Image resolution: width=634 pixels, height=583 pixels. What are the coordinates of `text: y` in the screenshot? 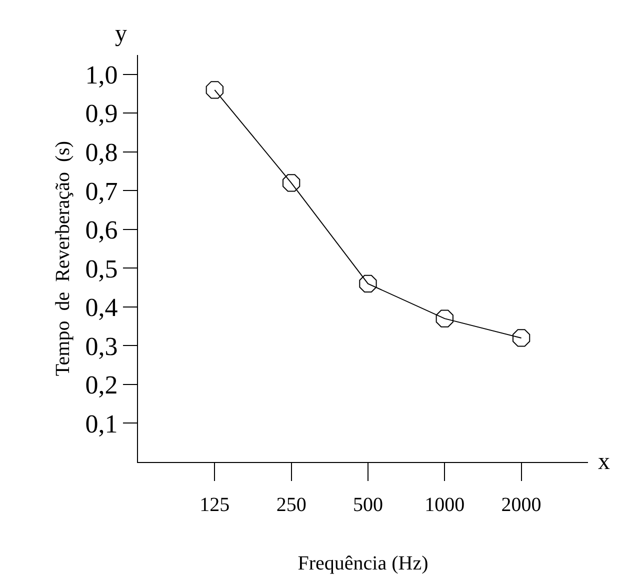 It's located at (121, 34).